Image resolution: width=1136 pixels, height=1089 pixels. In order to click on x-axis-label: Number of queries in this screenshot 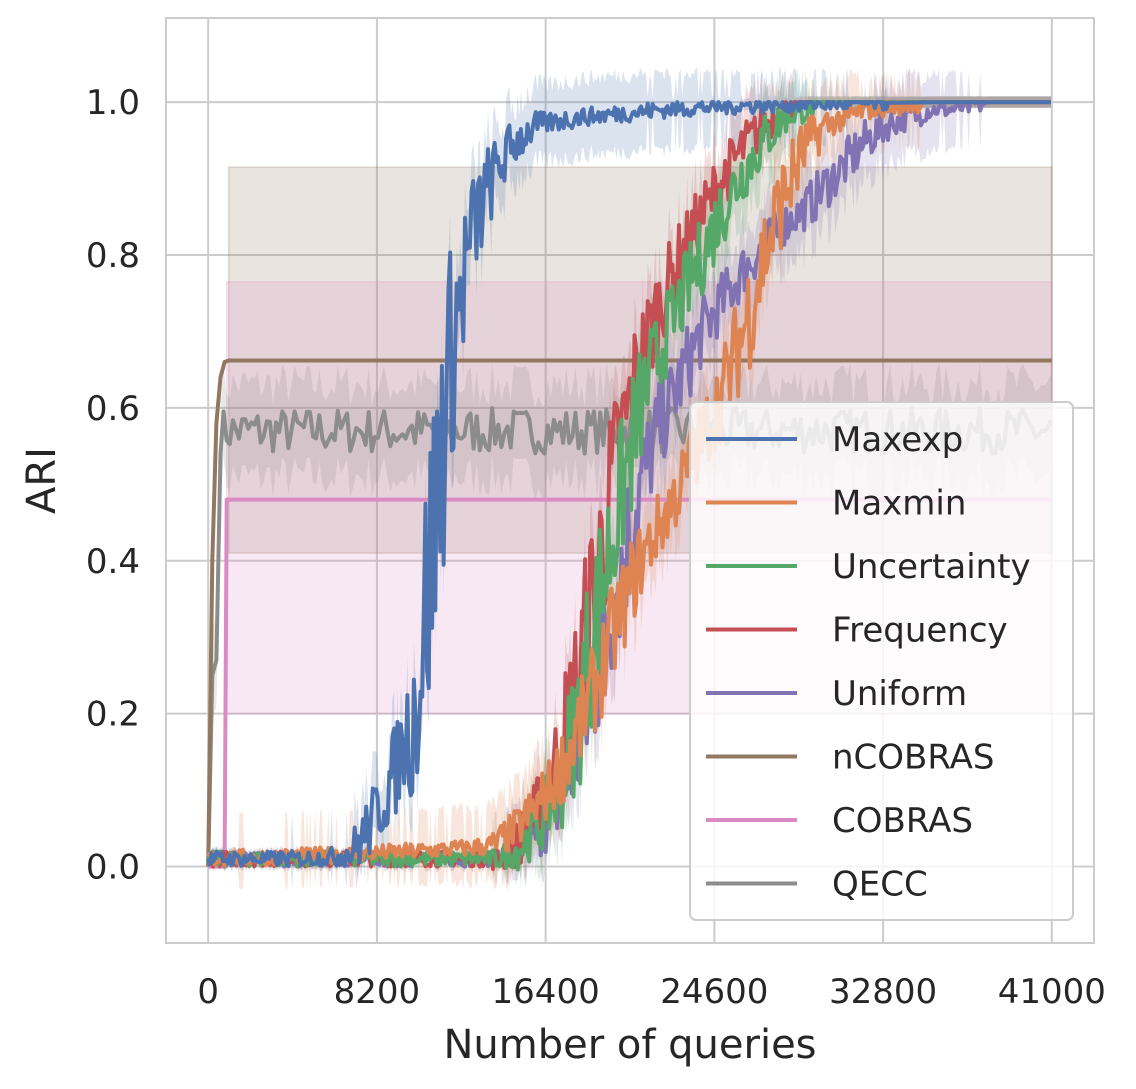, I will do `click(629, 1045)`.